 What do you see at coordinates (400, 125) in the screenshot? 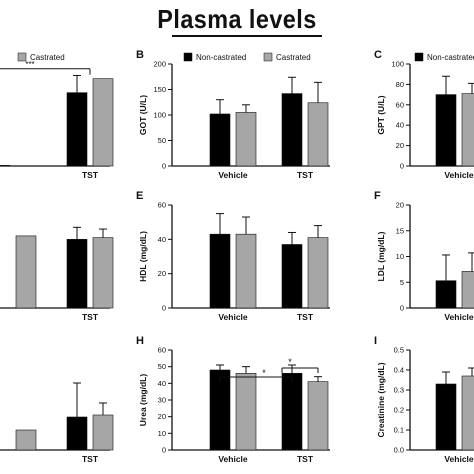
I see `panel-c-ytick-label: 40` at bounding box center [400, 125].